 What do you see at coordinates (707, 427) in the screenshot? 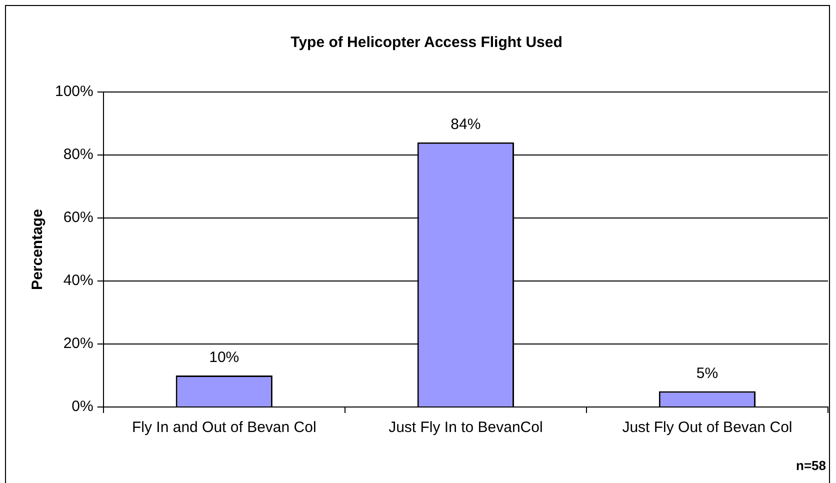
I see `x-tick-label: Just Fly Out of Bevan Col` at bounding box center [707, 427].